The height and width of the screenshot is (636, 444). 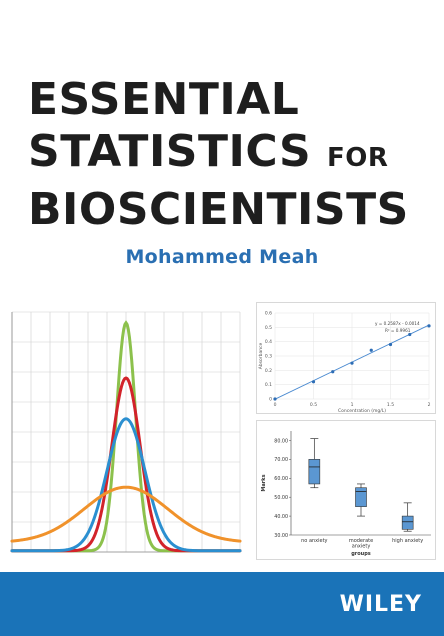 I want to click on scatter-x-tick-label: 2, so click(x=429, y=405).